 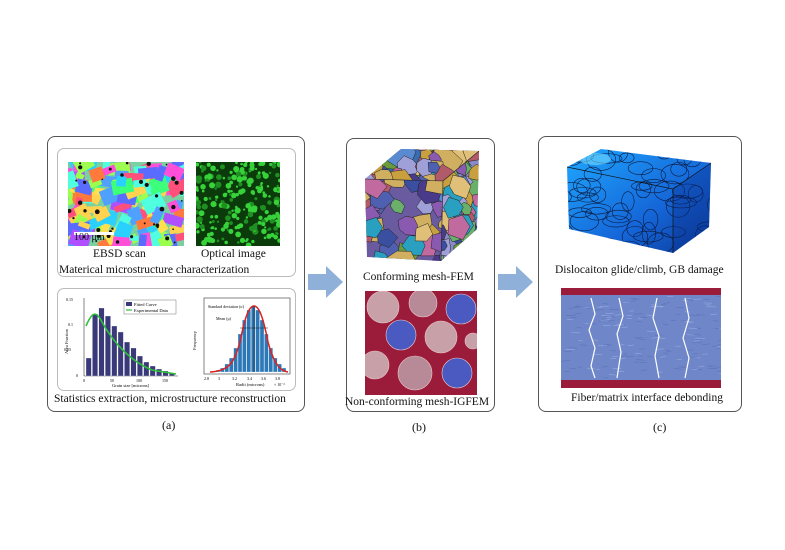 What do you see at coordinates (165, 380) in the screenshot?
I see `hist-xtick-3: 150` at bounding box center [165, 380].